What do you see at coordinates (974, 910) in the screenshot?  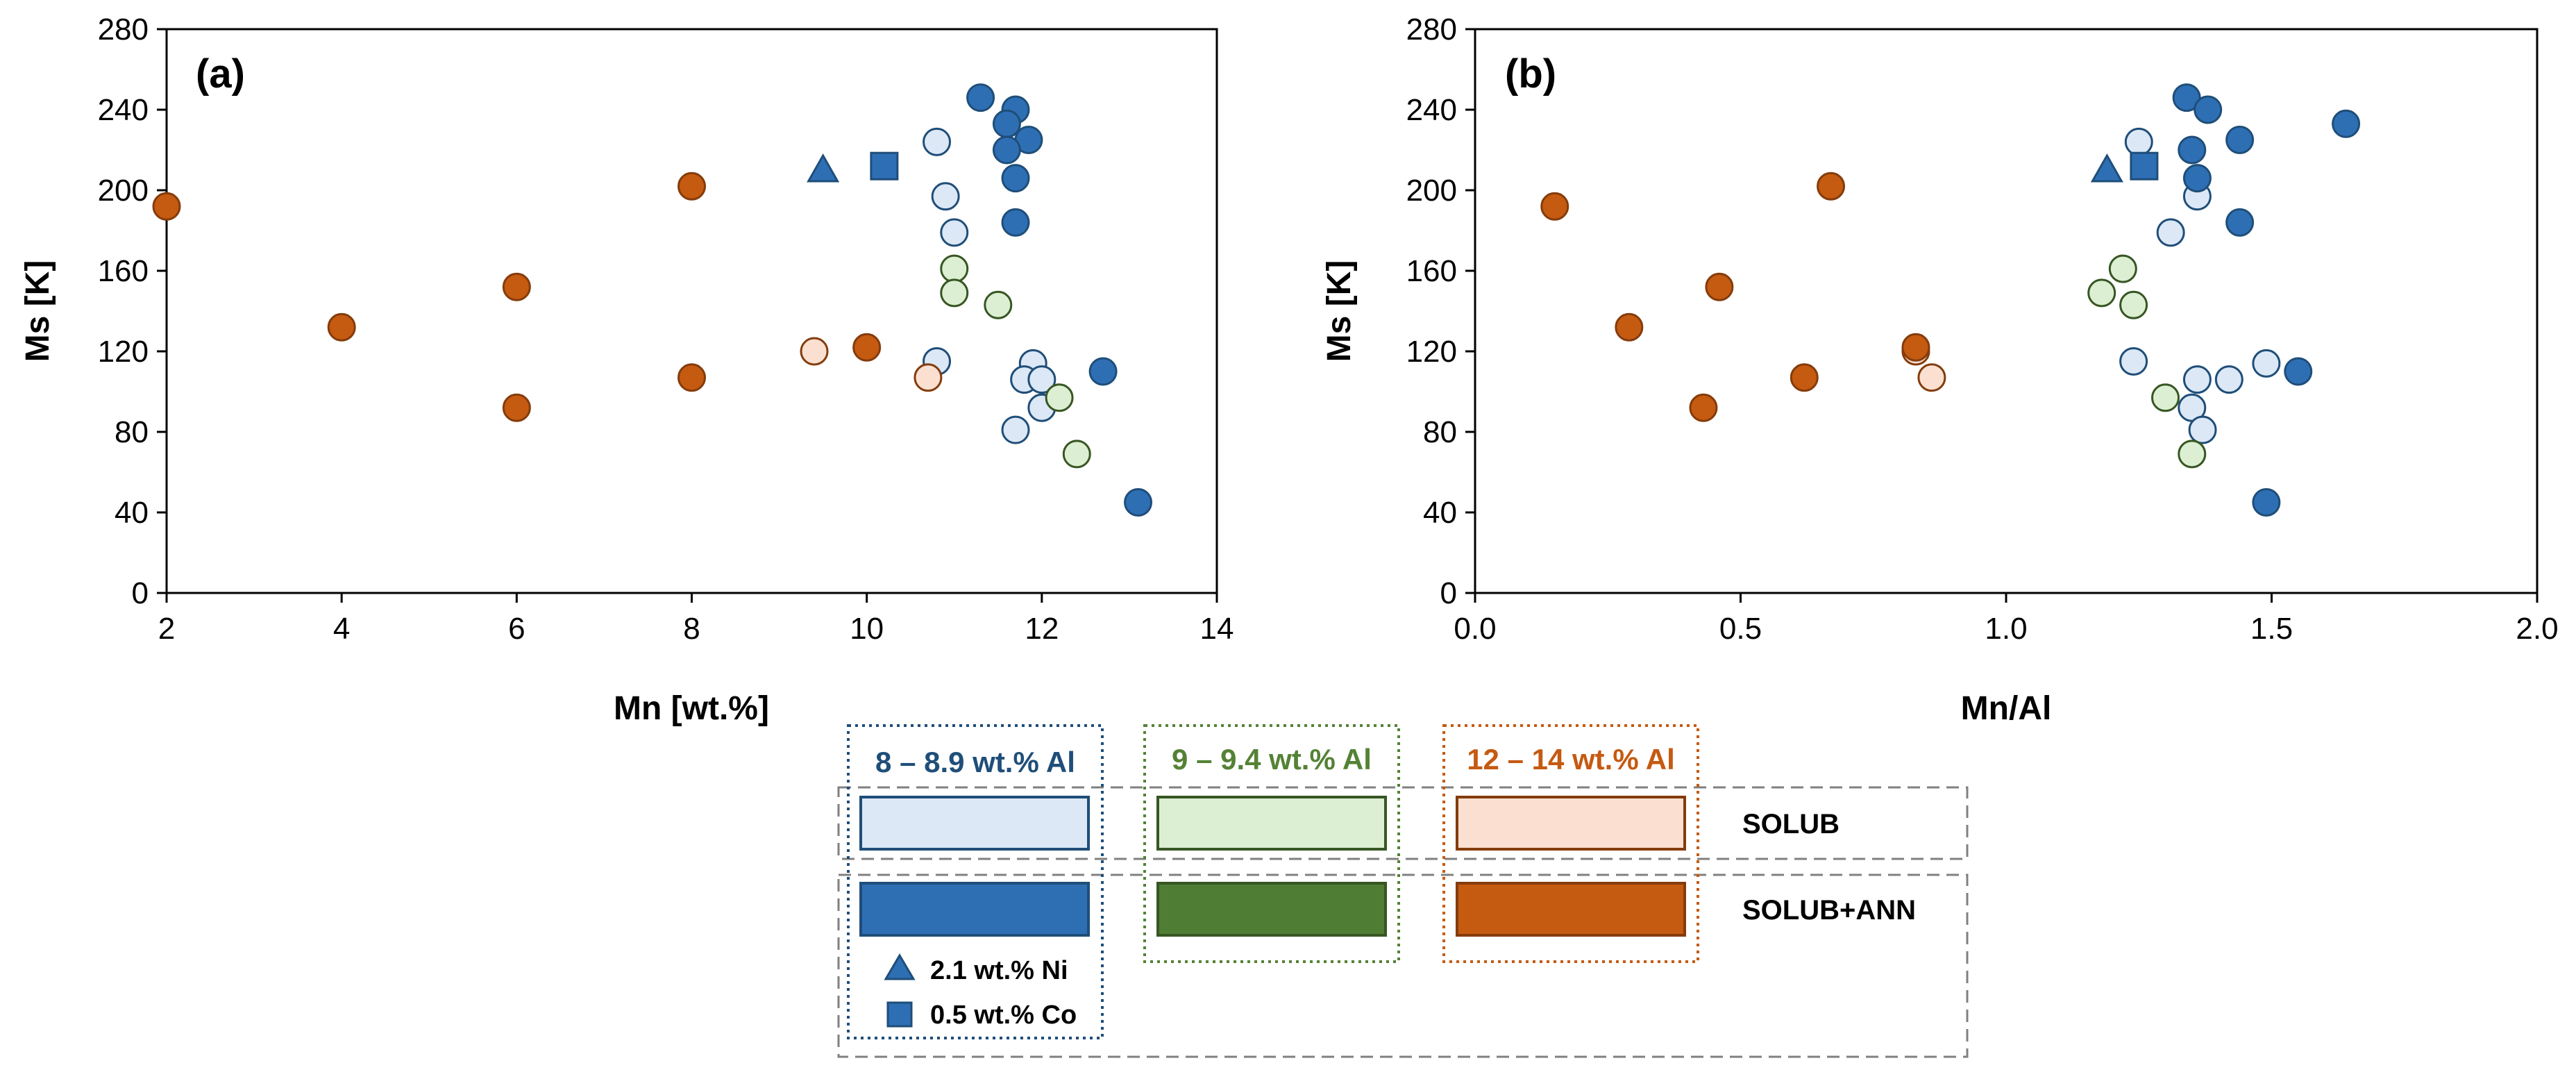 I see `legend-swatch-blue-solub-ann` at bounding box center [974, 910].